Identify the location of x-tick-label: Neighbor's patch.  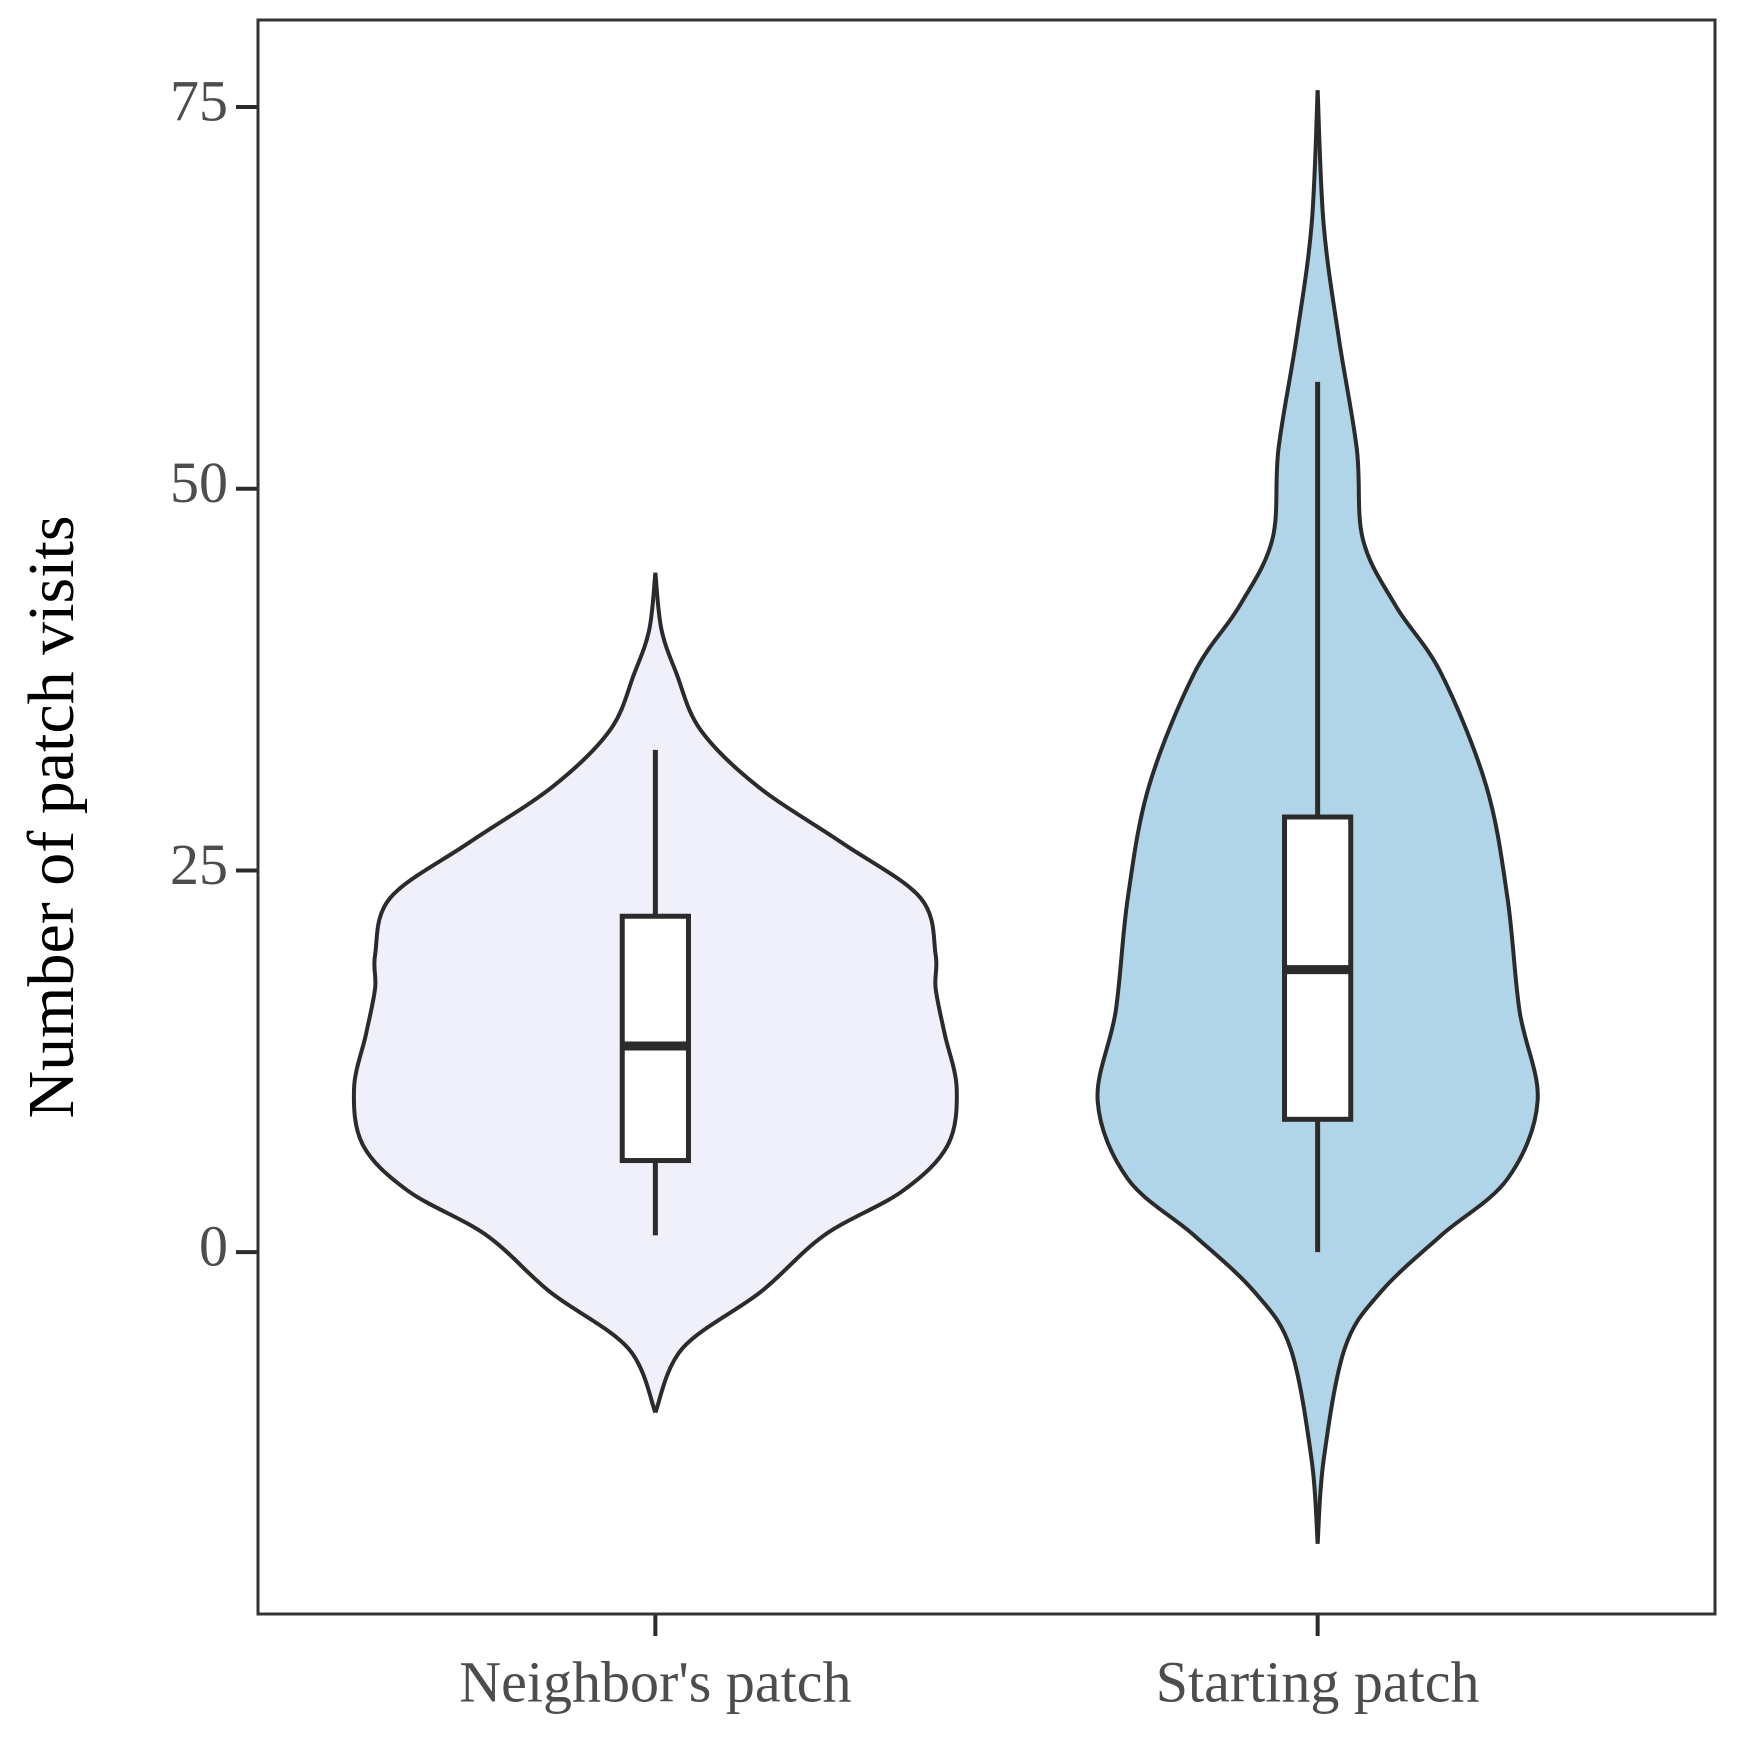
(655, 1681).